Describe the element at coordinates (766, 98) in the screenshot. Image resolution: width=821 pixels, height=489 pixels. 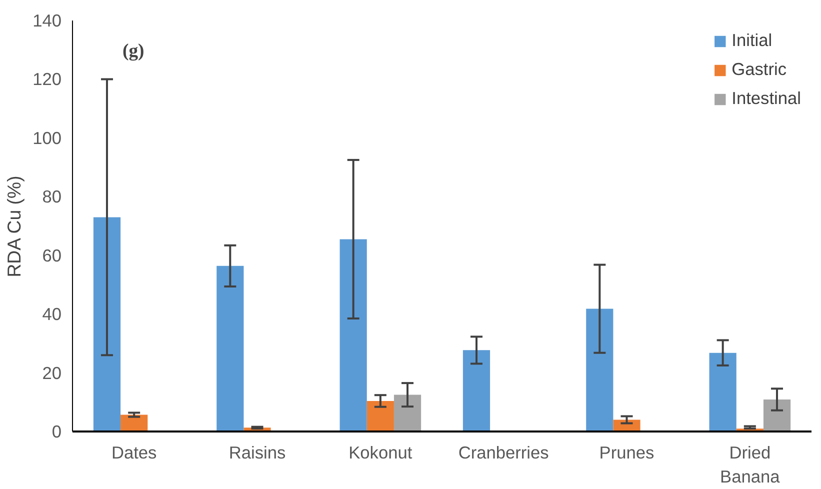
I see `legend-label: Intestinal` at that location.